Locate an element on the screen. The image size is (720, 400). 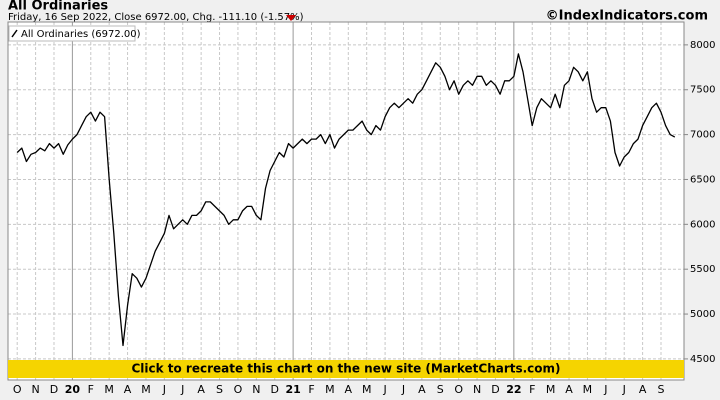
banner is located at coordinates (346, 369).